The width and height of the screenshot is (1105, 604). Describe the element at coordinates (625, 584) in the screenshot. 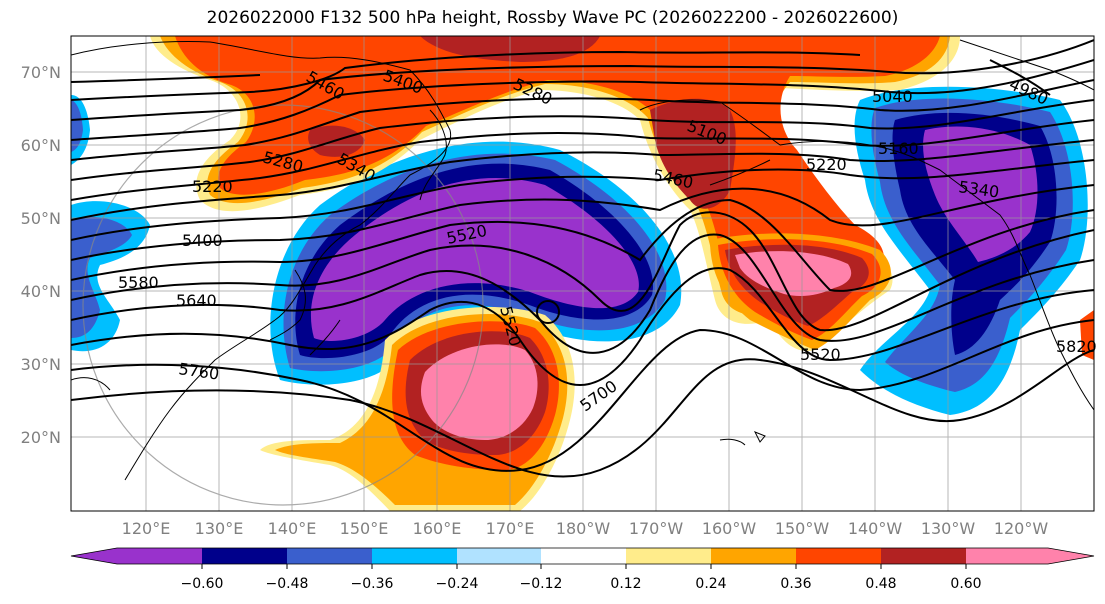

I see `colorbar-tick-label: 0.12` at that location.